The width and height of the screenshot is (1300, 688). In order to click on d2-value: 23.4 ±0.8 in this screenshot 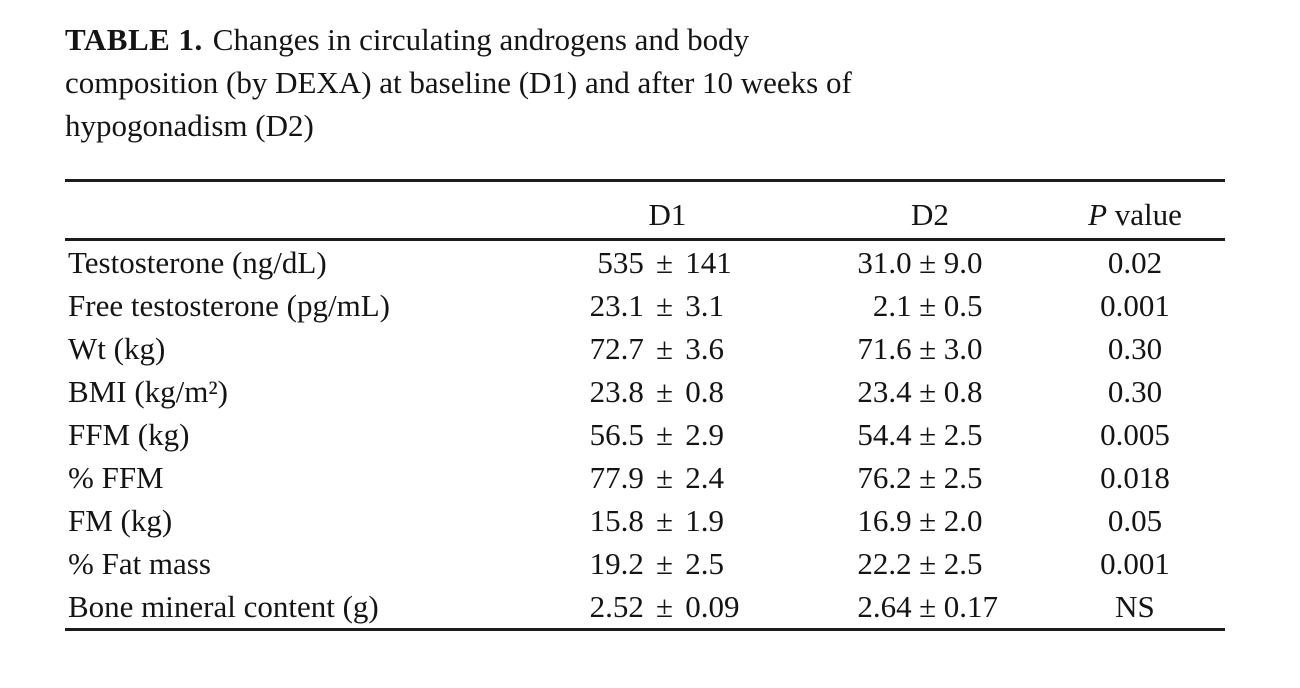, I will do `click(930, 391)`.